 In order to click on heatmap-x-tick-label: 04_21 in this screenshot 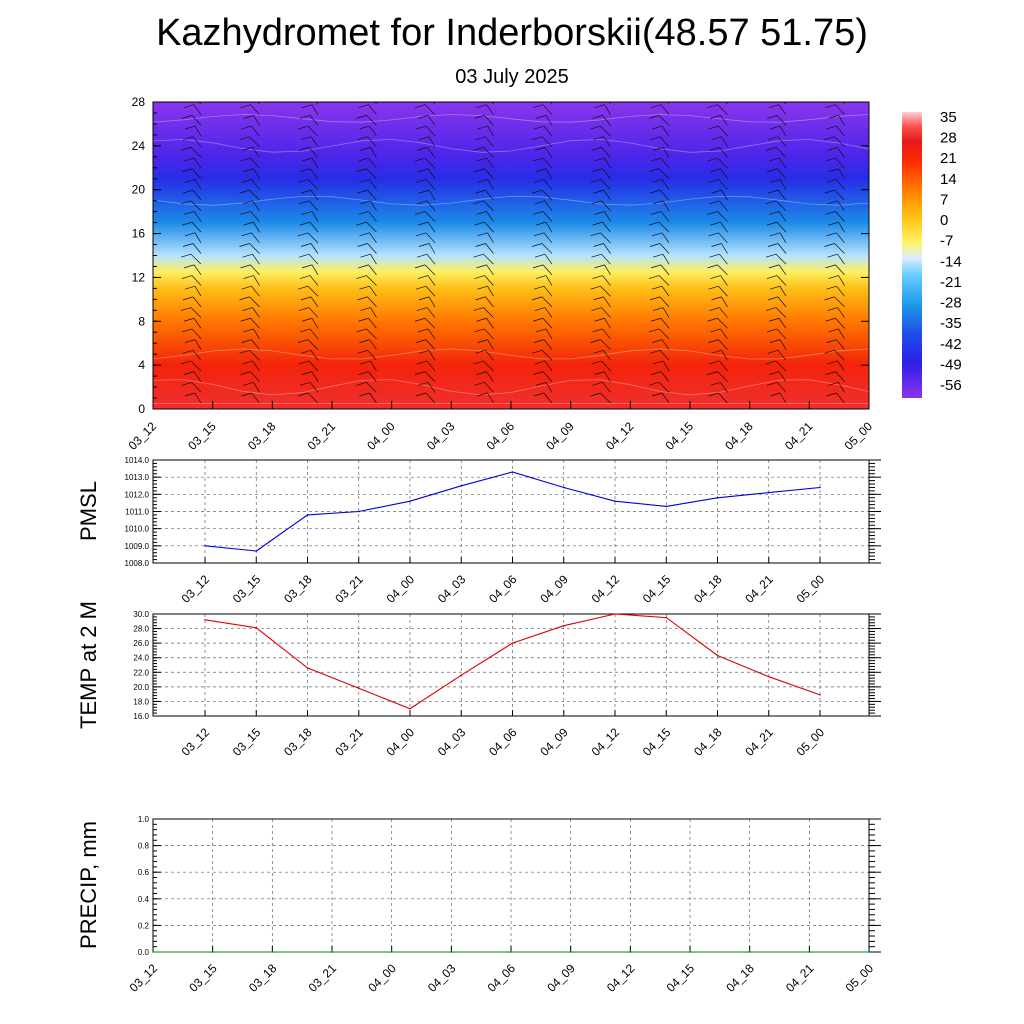, I will do `click(799, 436)`.